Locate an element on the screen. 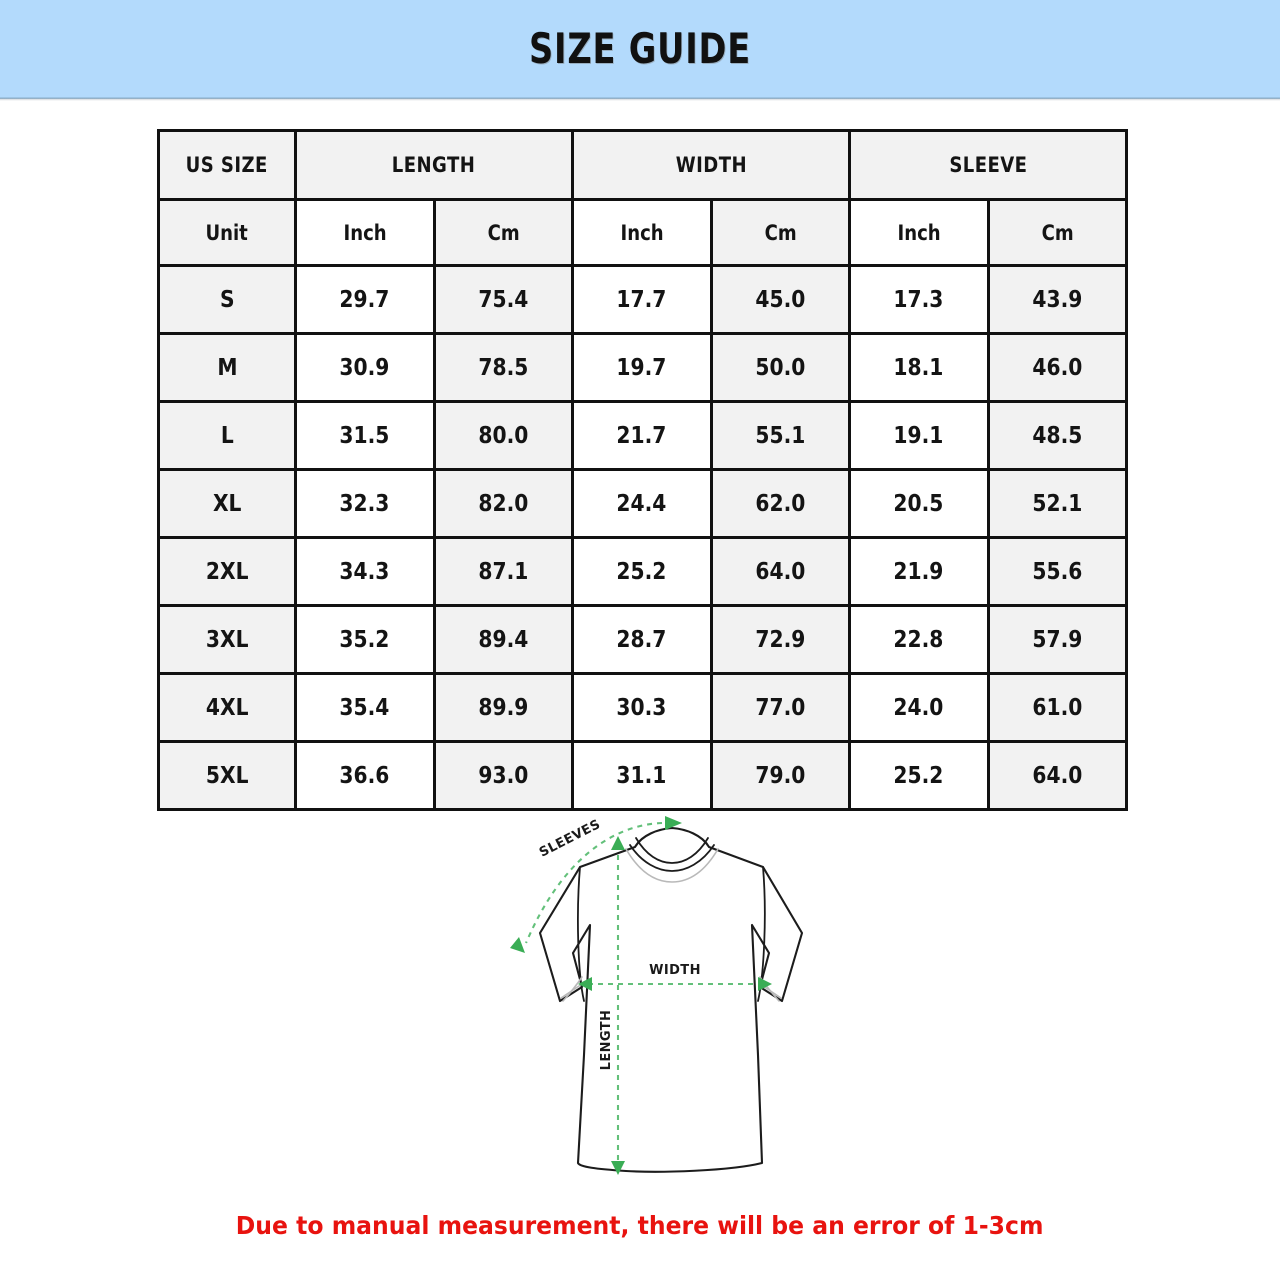 The height and width of the screenshot is (1280, 1280). cell-value: 22.8 is located at coordinates (918, 639).